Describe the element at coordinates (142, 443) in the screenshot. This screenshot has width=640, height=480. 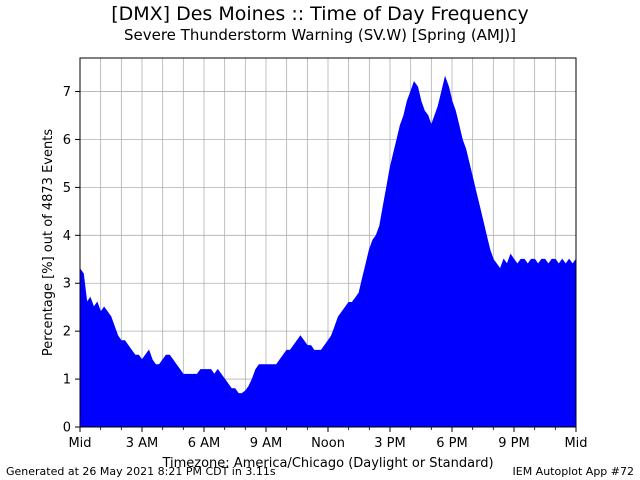
I see `x-tick-label: 3 AM` at that location.